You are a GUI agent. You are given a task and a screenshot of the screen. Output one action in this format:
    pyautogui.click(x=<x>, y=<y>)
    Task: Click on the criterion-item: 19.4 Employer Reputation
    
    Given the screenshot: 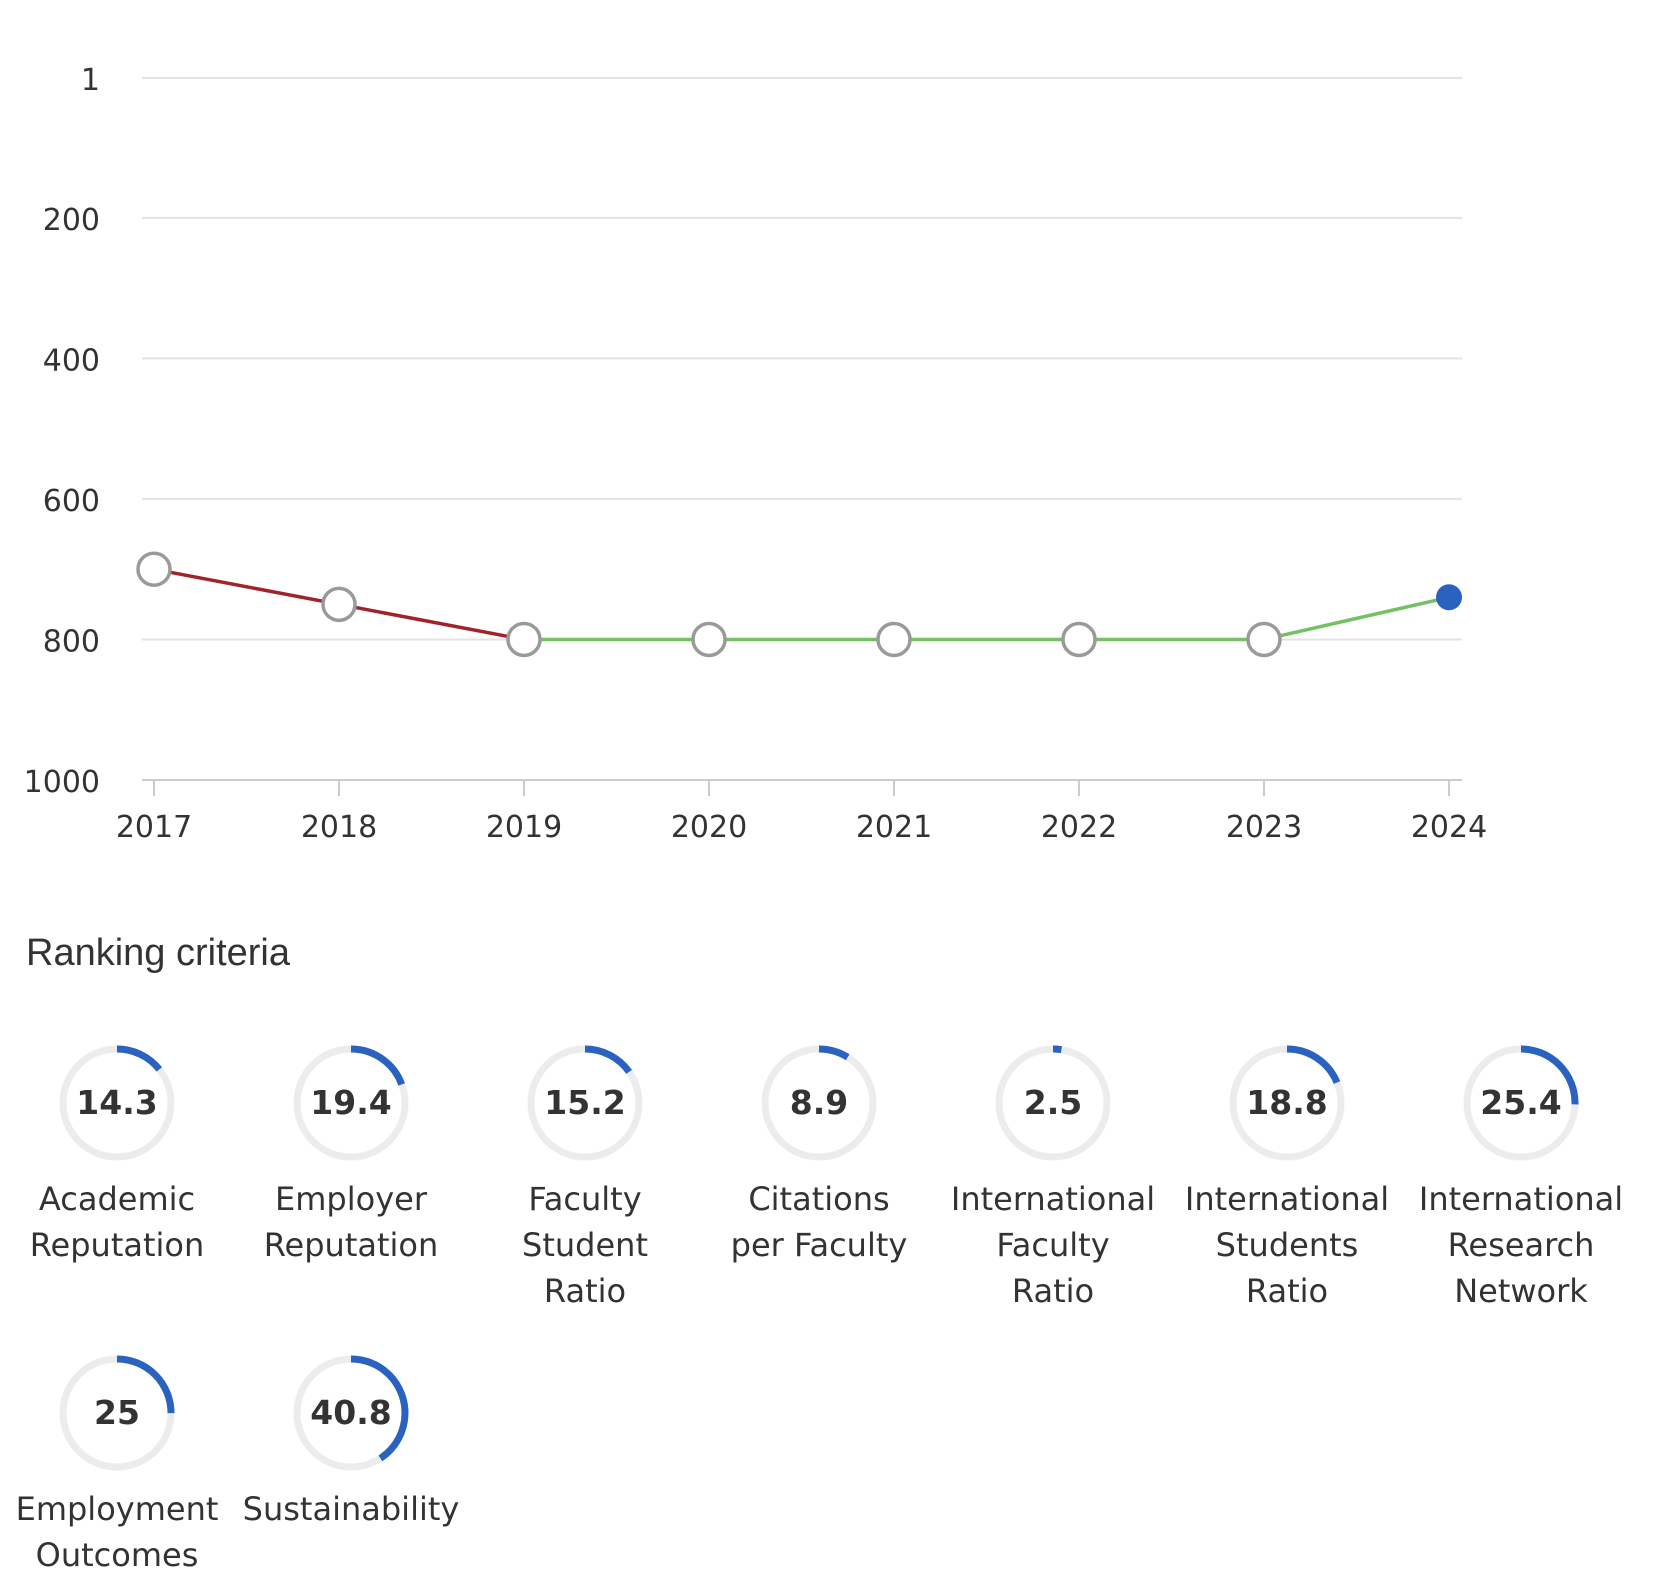 What is the action you would take?
    pyautogui.click(x=351, y=1154)
    